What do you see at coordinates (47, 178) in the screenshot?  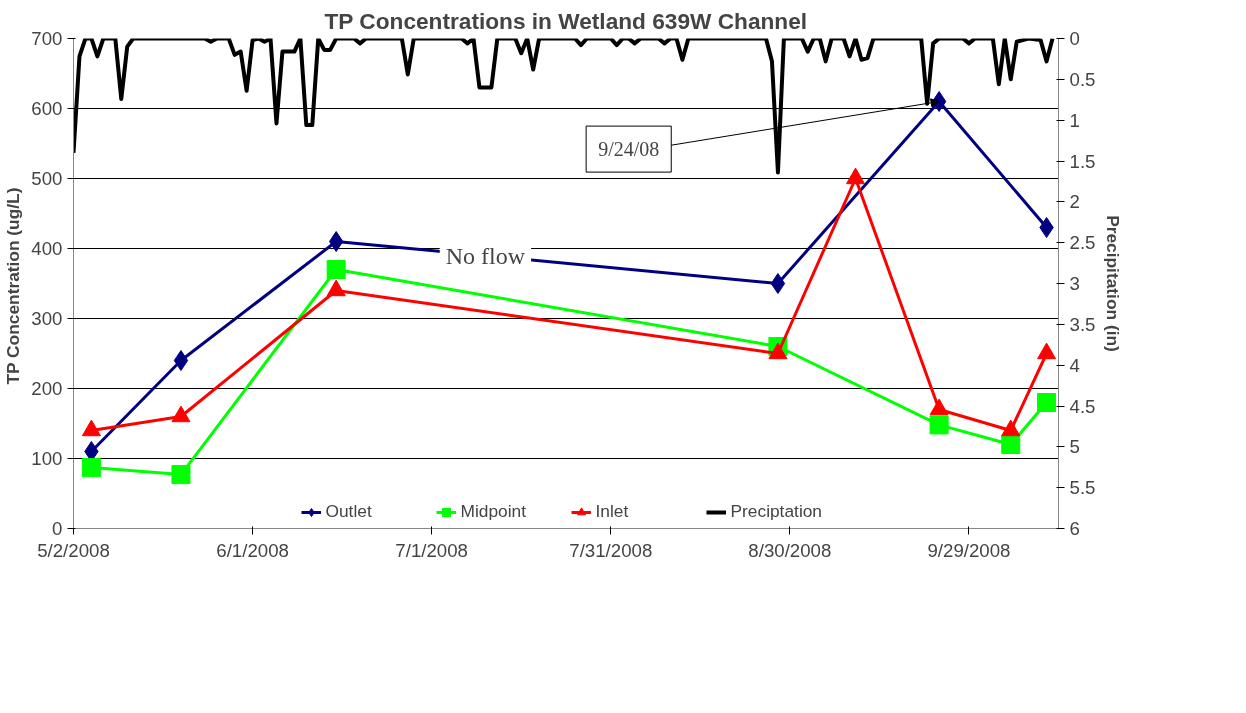 I see `y-tick-label: 500` at bounding box center [47, 178].